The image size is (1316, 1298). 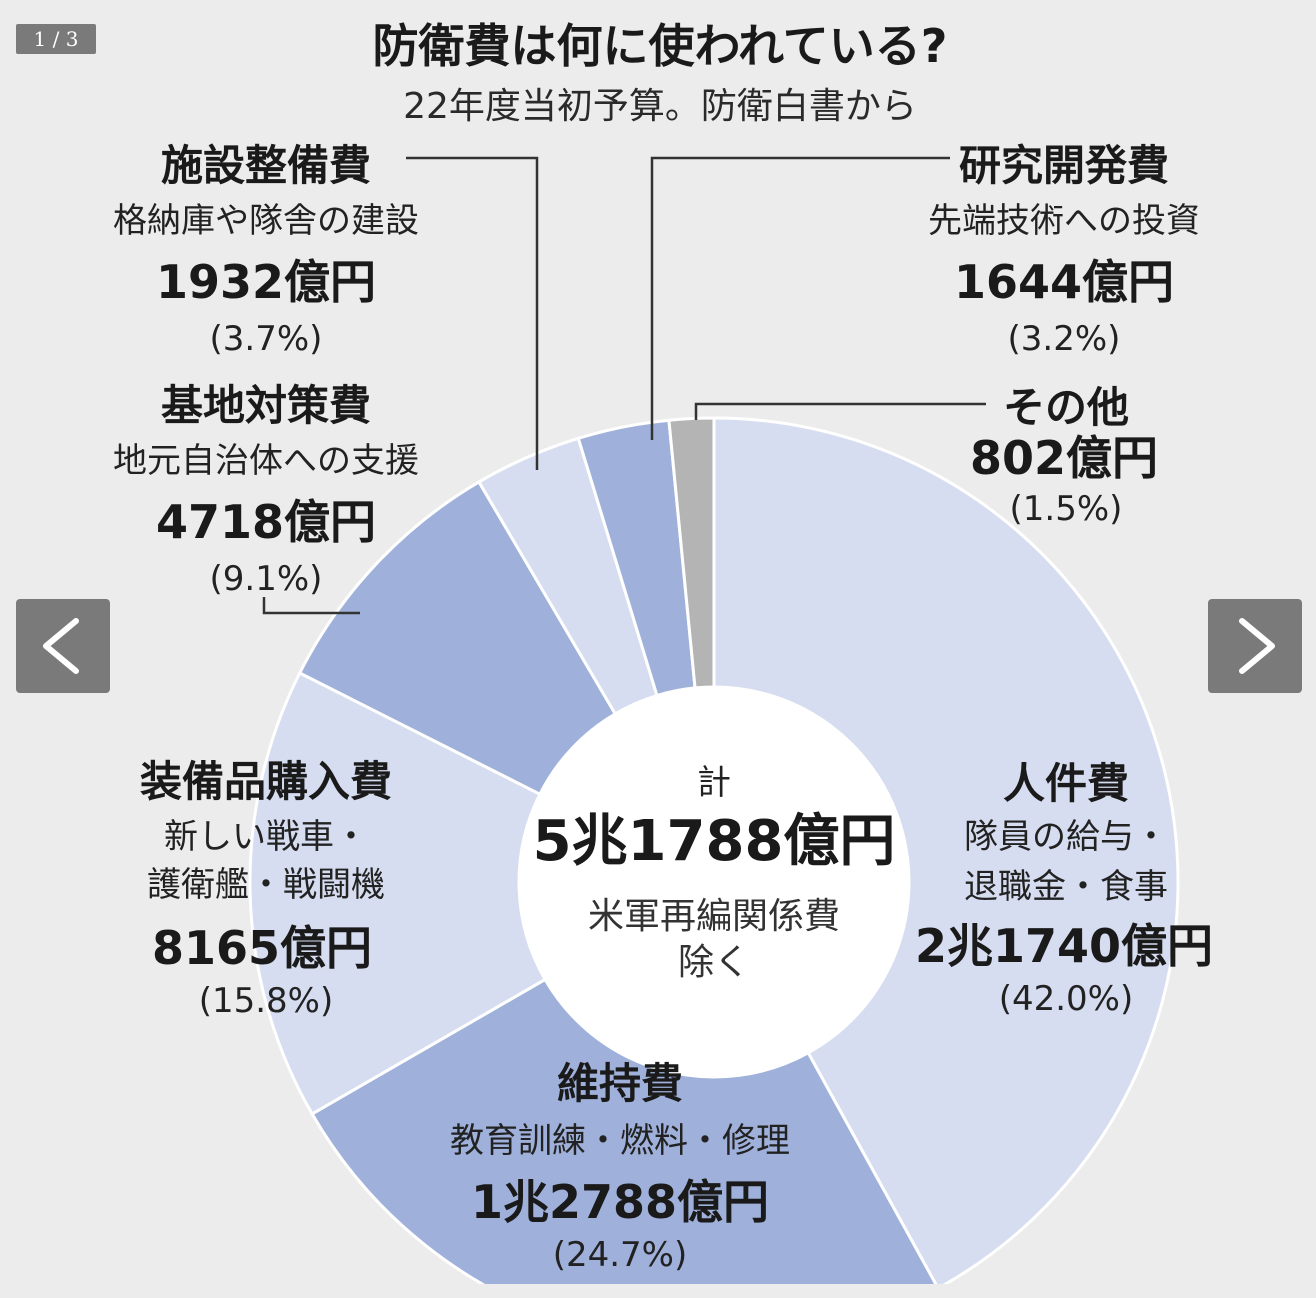 What do you see at coordinates (266, 522) in the screenshot?
I see `label-base-amount: 4718億円` at bounding box center [266, 522].